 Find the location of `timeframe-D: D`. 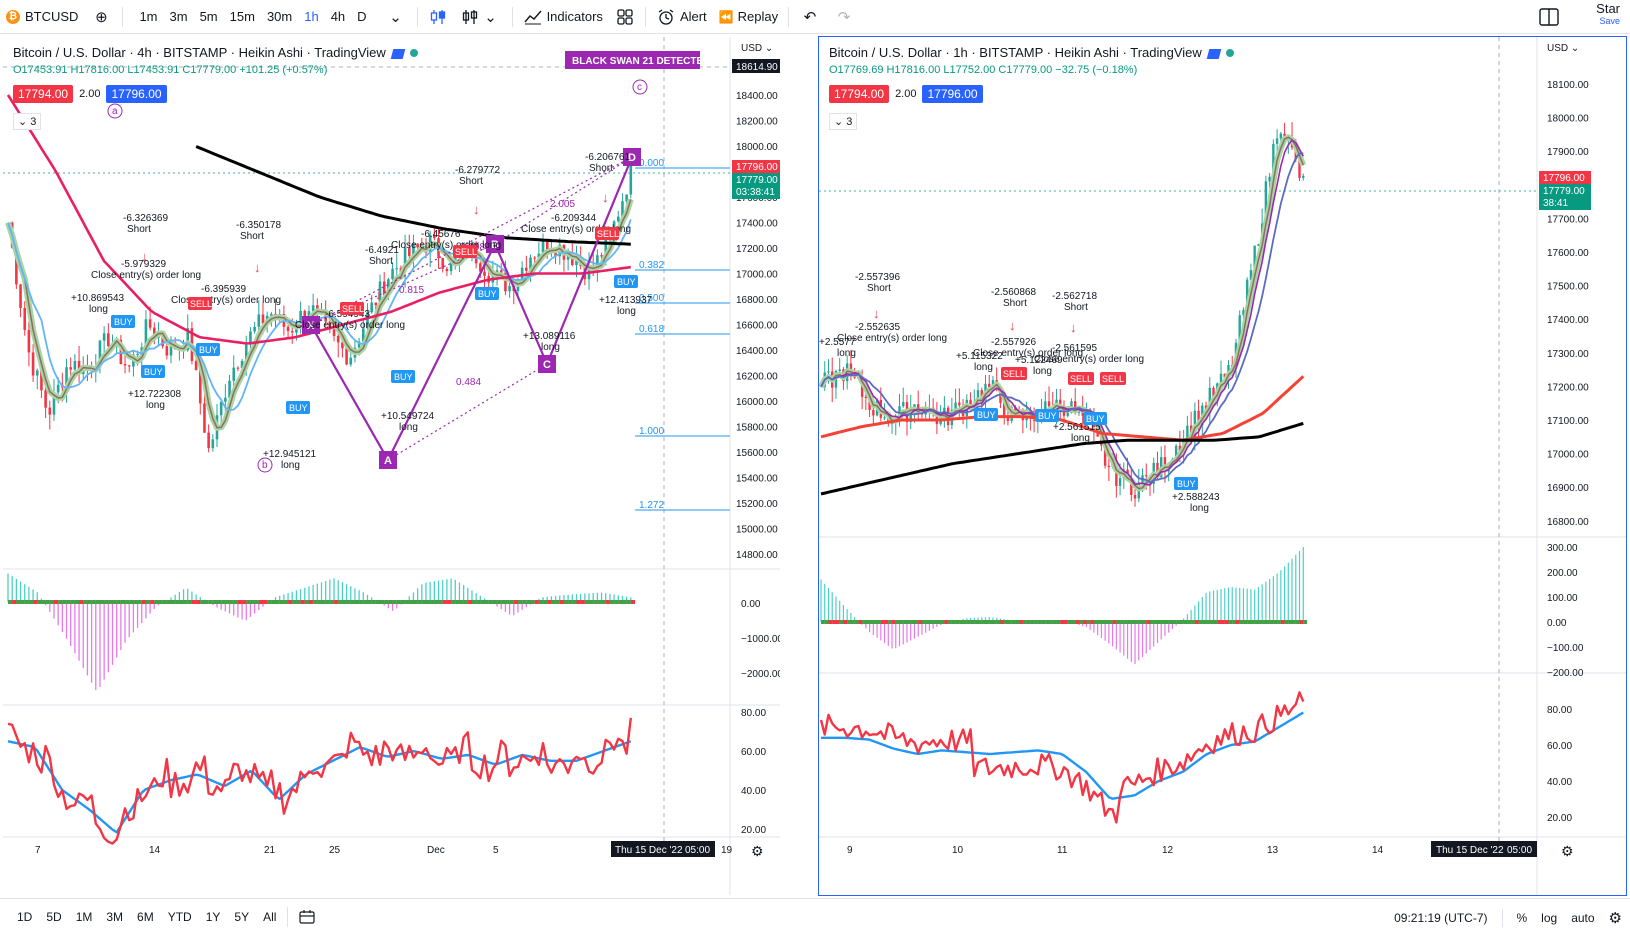

timeframe-D: D is located at coordinates (362, 16).